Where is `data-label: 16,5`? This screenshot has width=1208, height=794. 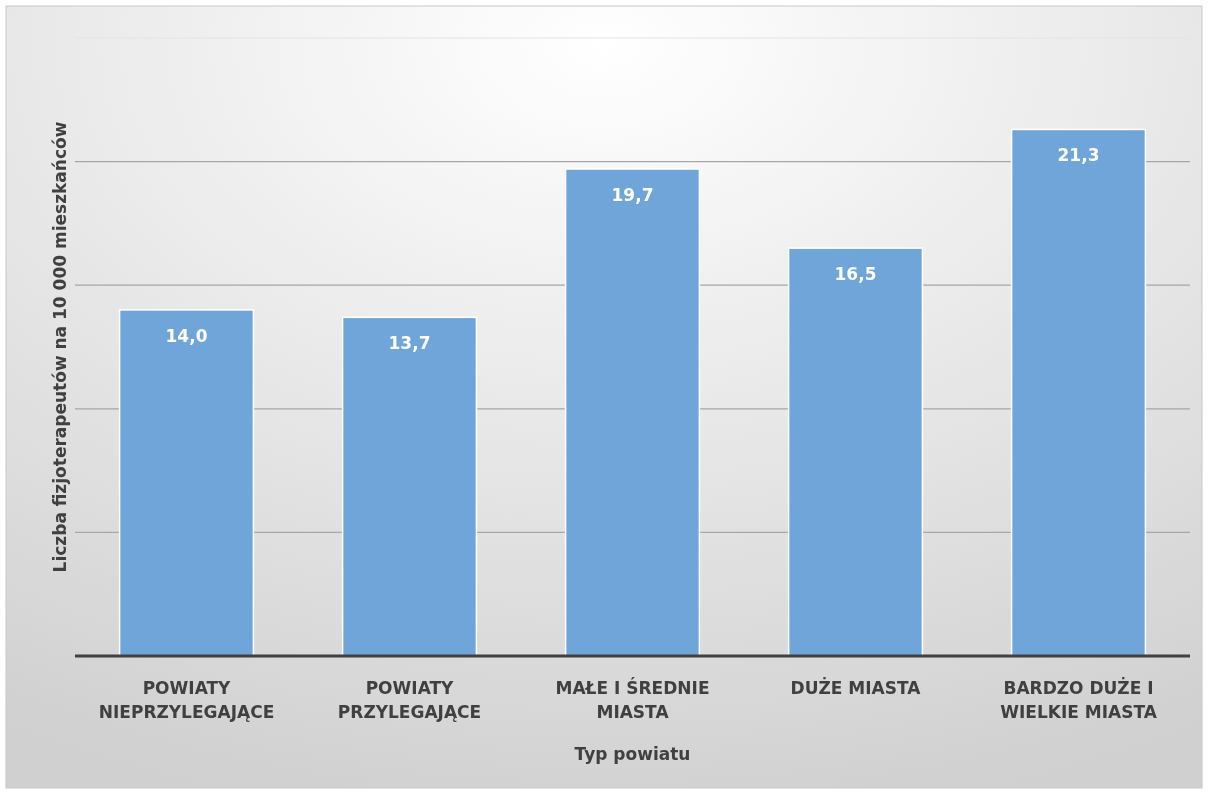
data-label: 16,5 is located at coordinates (855, 274).